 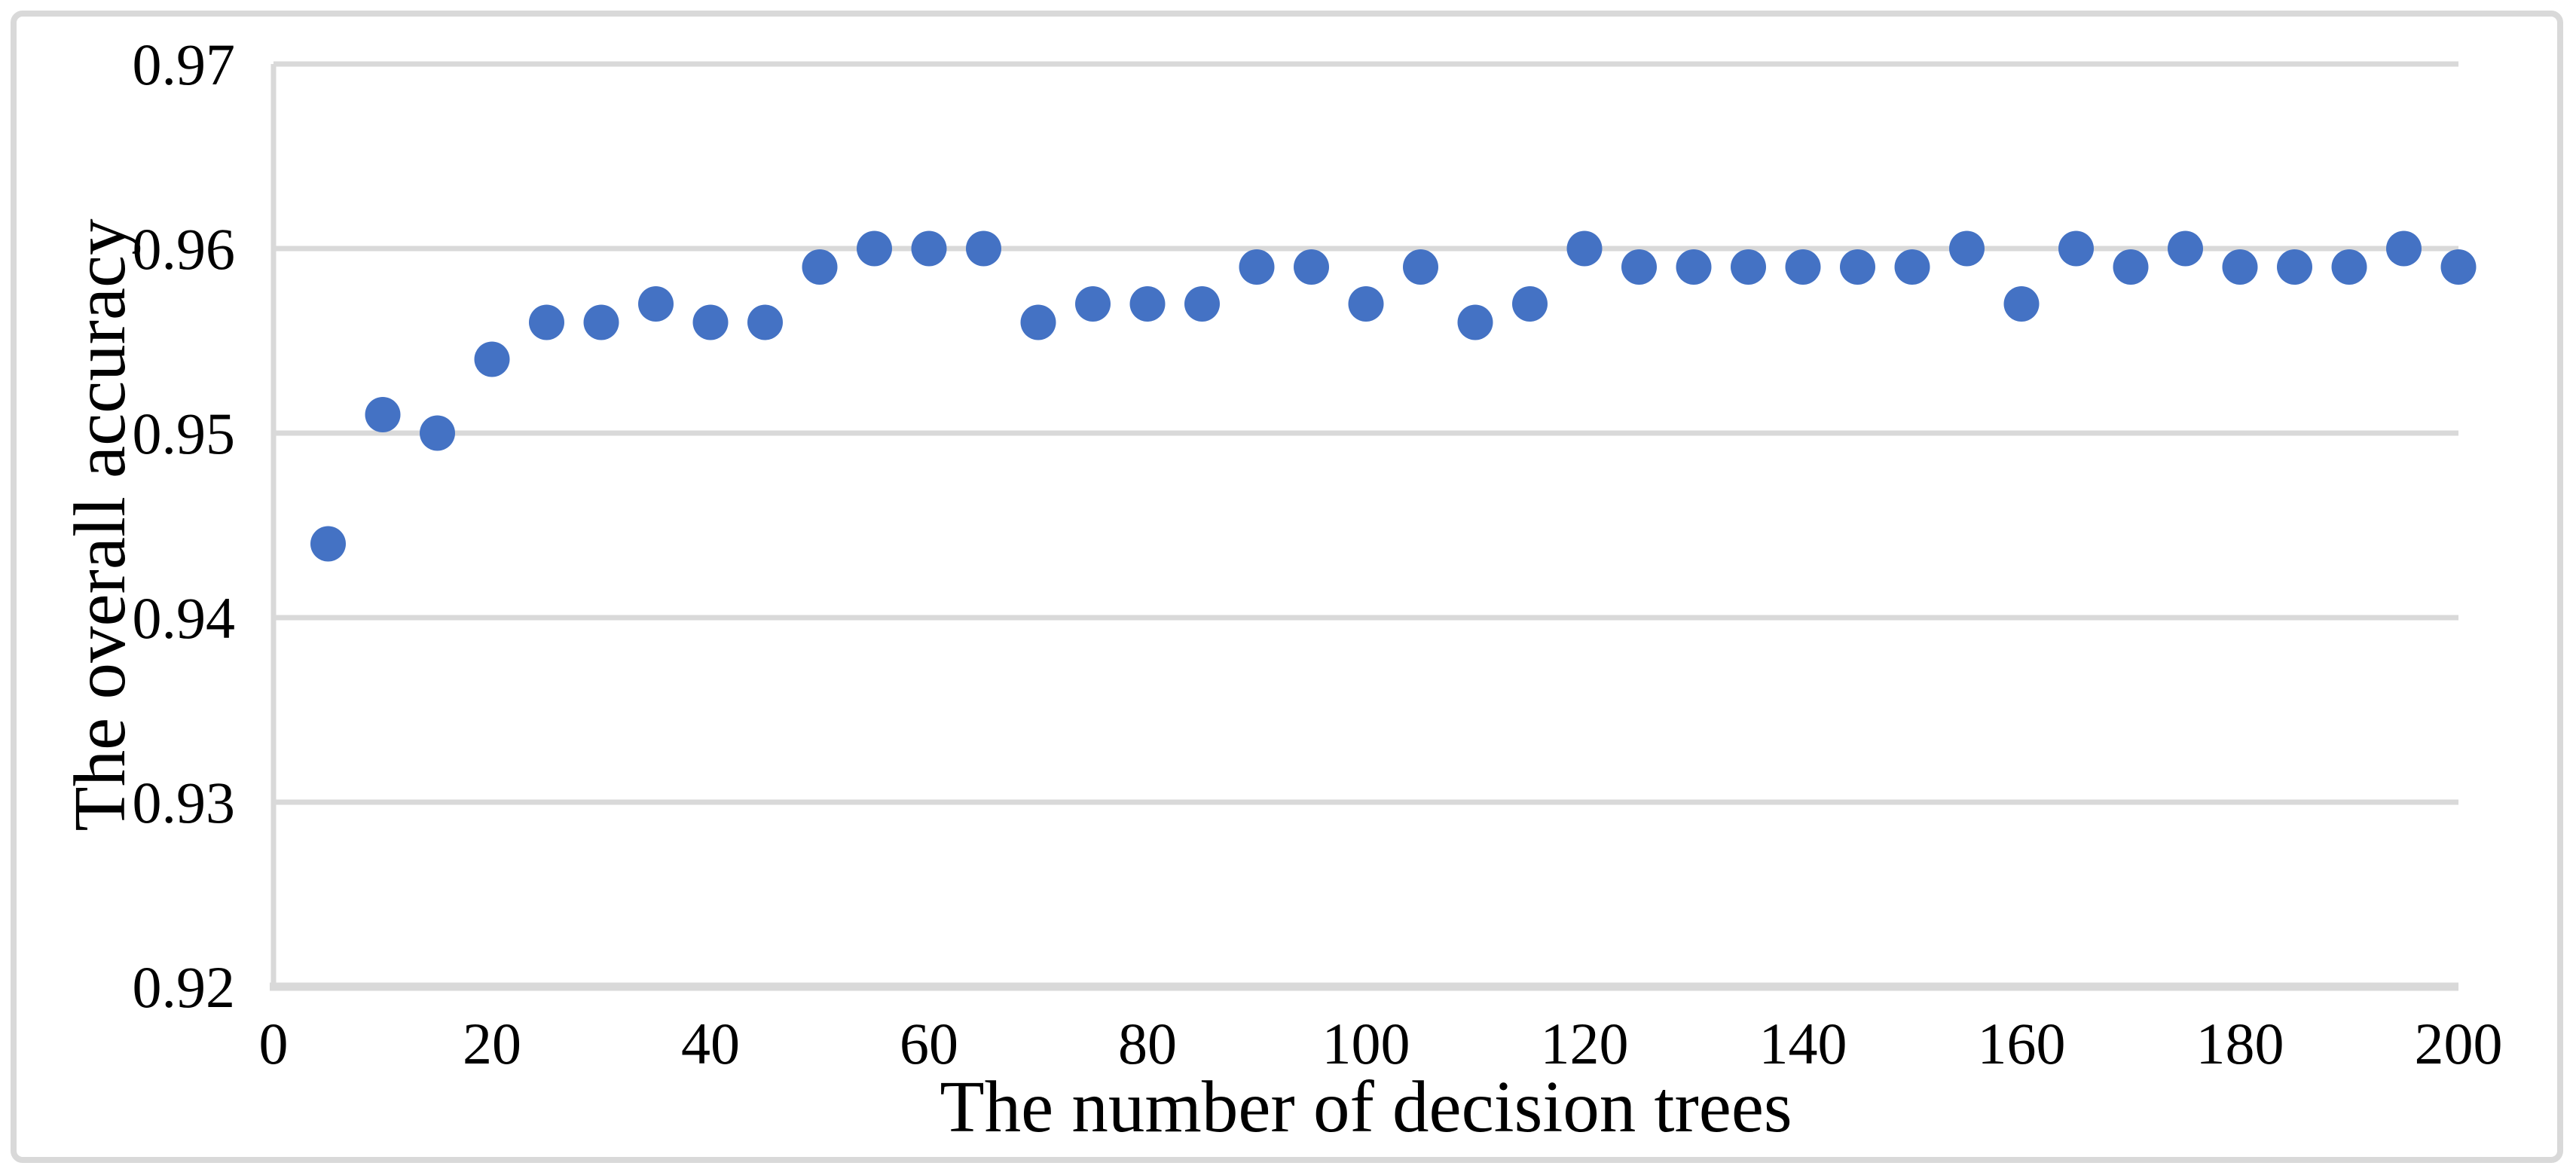 I want to click on y-axis-title: The overall accuracy, so click(x=100, y=525).